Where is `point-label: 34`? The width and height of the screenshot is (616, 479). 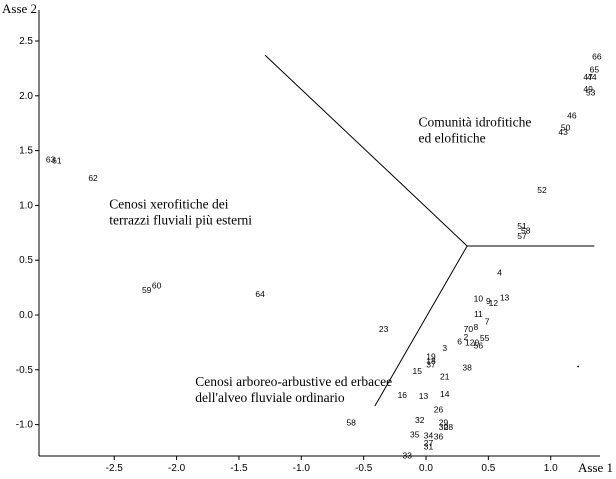
point-label: 34 is located at coordinates (429, 436).